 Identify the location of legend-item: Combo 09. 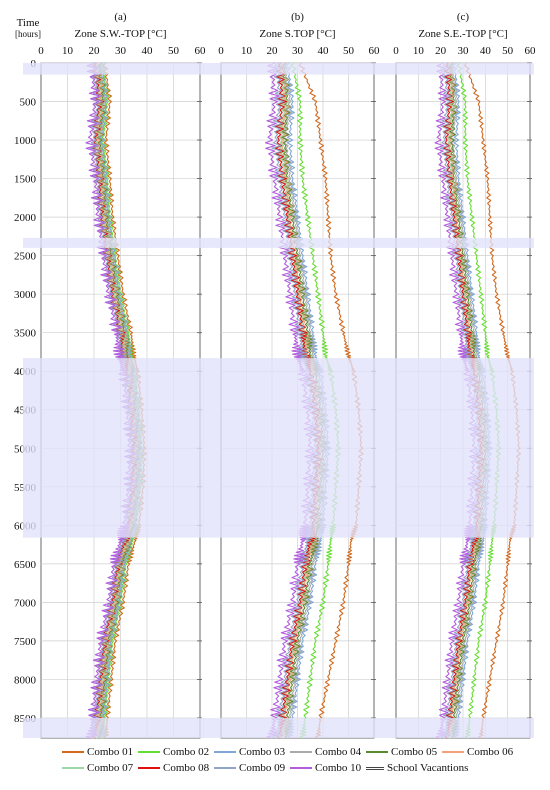
(249, 768).